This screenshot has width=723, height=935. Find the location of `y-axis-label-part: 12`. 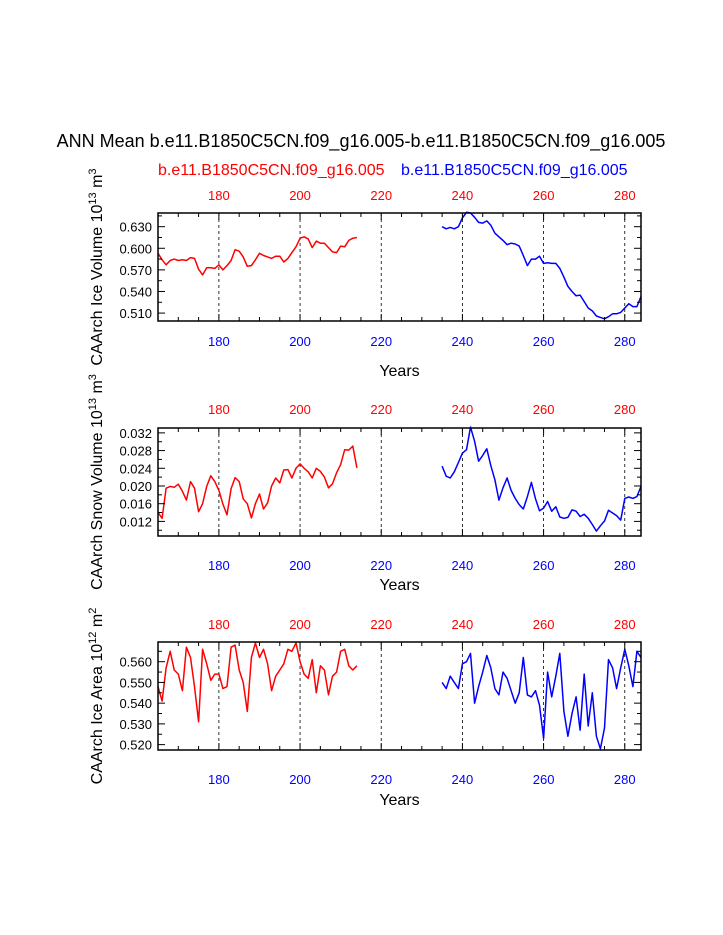

y-axis-label-part: 12 is located at coordinates (93, 638).